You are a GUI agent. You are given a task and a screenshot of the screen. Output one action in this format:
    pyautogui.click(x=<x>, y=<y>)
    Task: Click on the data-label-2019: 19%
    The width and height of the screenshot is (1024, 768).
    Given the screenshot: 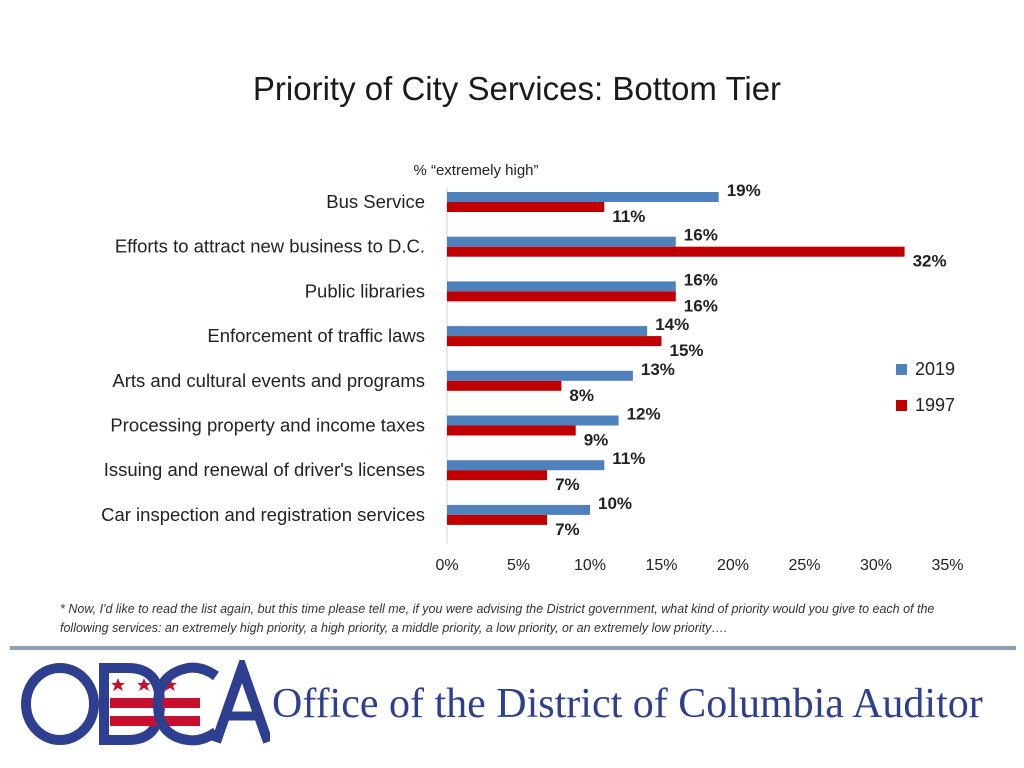 What is the action you would take?
    pyautogui.click(x=744, y=190)
    